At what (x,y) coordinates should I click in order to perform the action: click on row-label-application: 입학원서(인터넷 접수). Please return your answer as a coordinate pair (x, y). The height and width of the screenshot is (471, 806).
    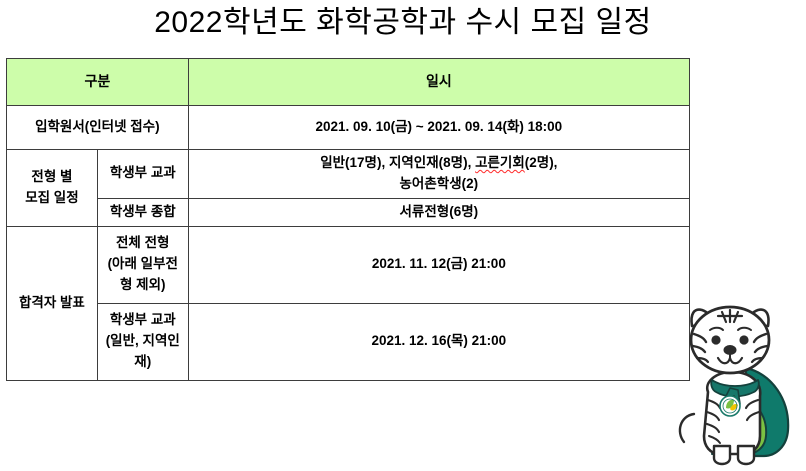
    Looking at the image, I should click on (97, 127).